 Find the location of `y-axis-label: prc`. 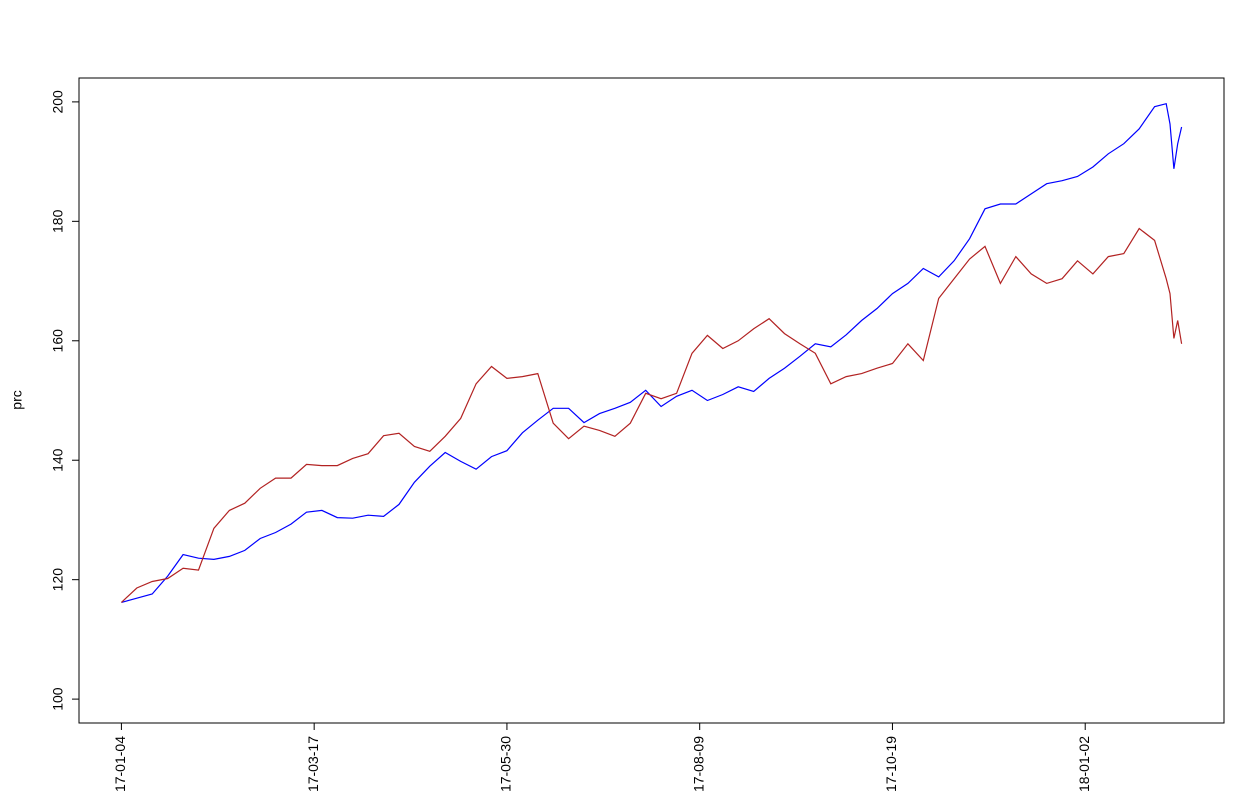

y-axis-label: prc is located at coordinates (17, 399).